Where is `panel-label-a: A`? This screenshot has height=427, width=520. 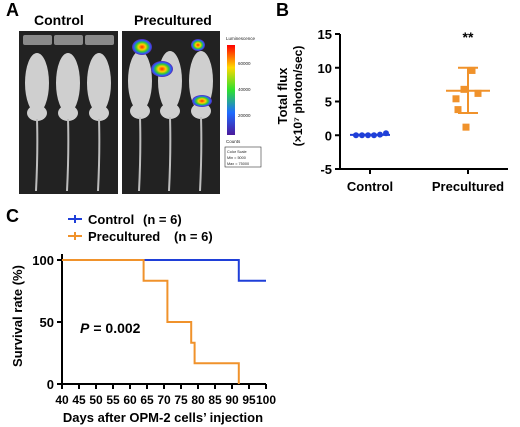
panel-label-a: A is located at coordinates (12, 10).